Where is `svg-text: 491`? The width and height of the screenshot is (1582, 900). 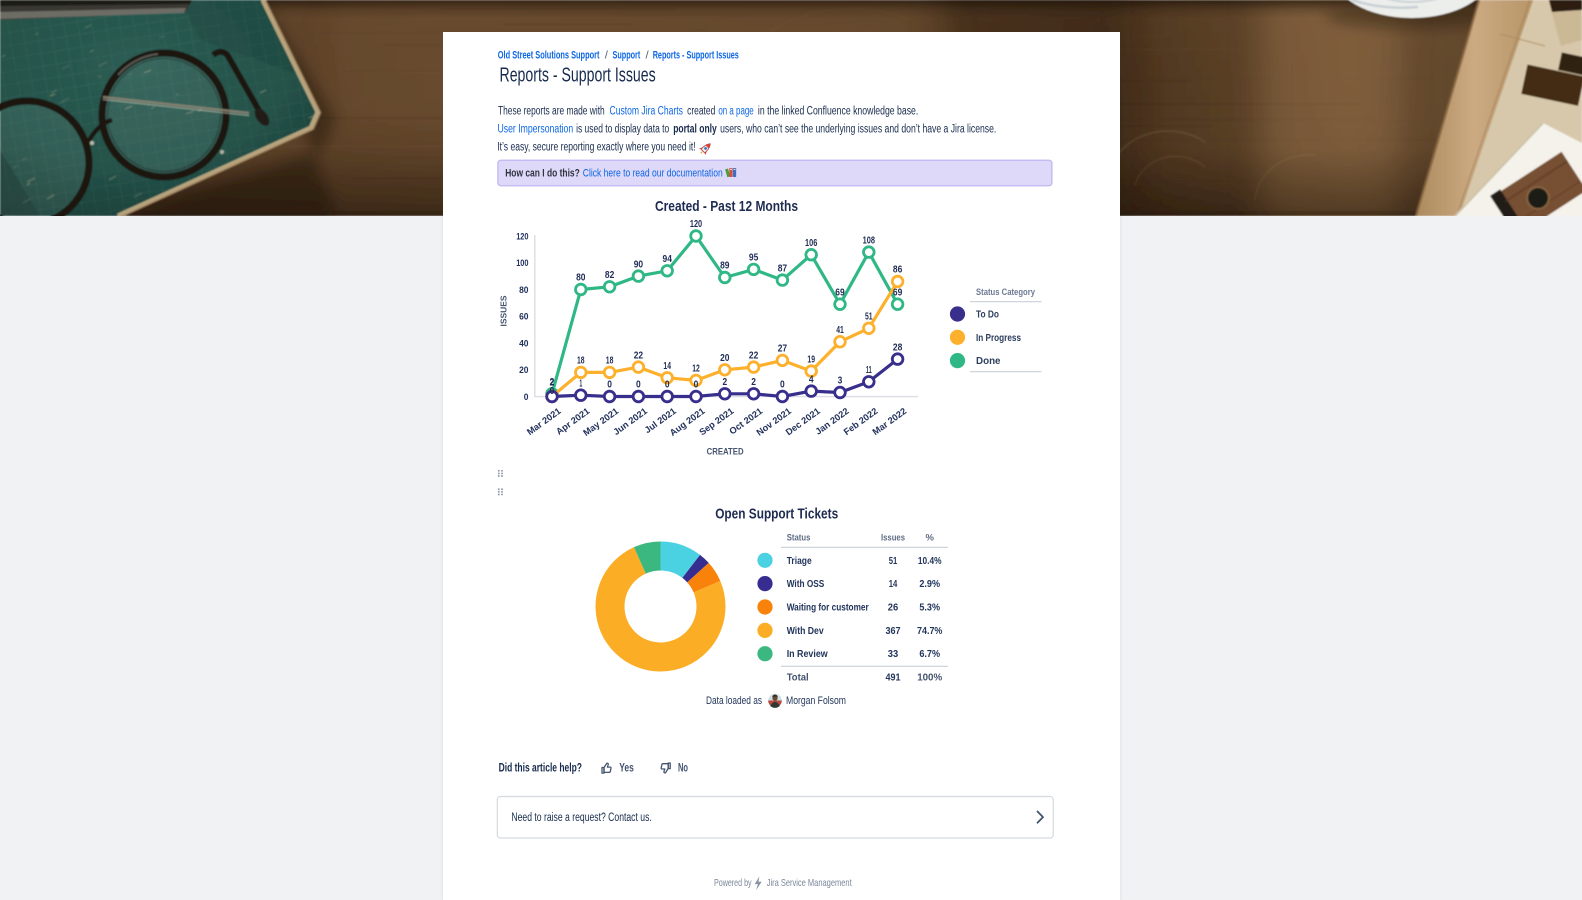 svg-text: 491 is located at coordinates (893, 677).